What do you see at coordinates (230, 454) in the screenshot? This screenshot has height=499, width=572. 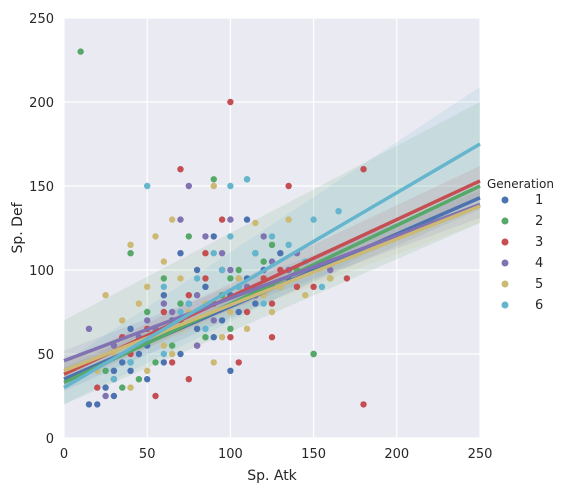 I see `x-tick-label: 100` at bounding box center [230, 454].